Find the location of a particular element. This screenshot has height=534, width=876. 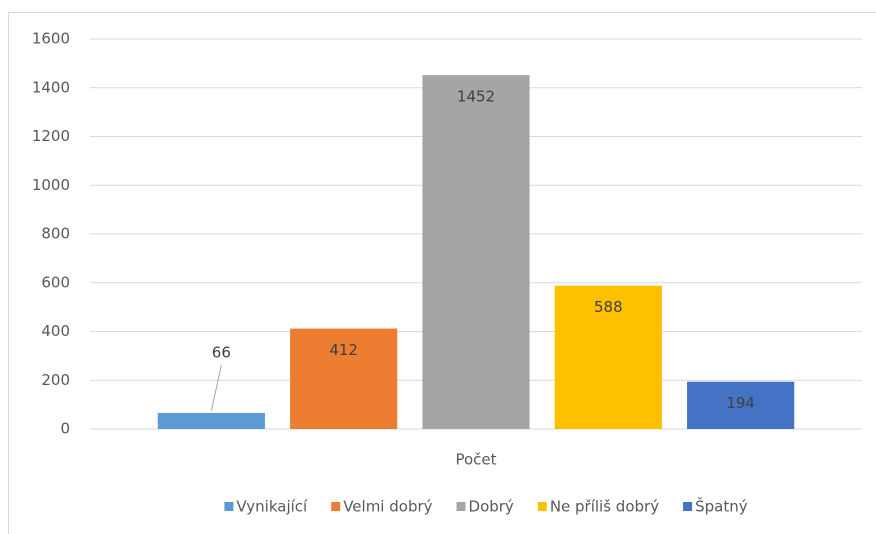

legend-label: Špatný is located at coordinates (721, 506).